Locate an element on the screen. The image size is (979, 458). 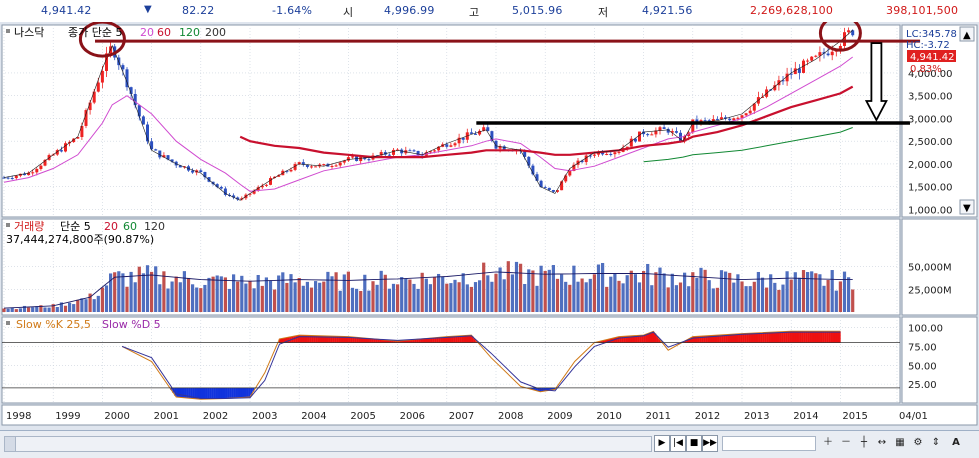
scrollbar-thumb is located at coordinates (10, 444).